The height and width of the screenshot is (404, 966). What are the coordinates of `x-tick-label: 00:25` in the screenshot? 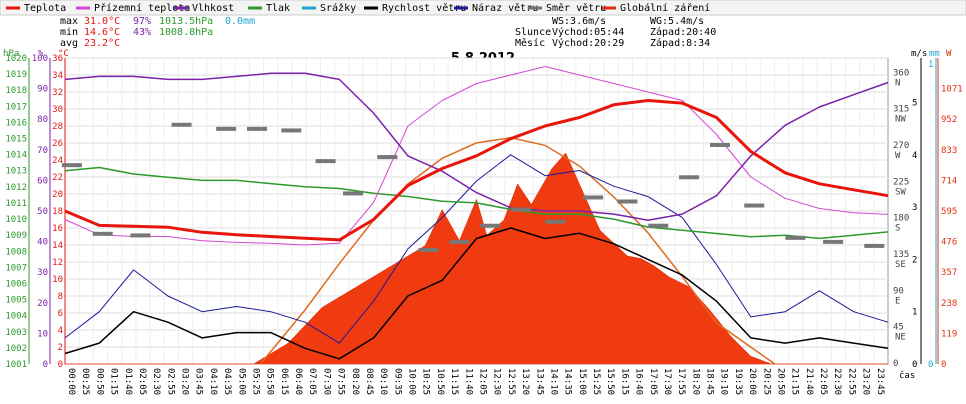 It's located at (85, 381).